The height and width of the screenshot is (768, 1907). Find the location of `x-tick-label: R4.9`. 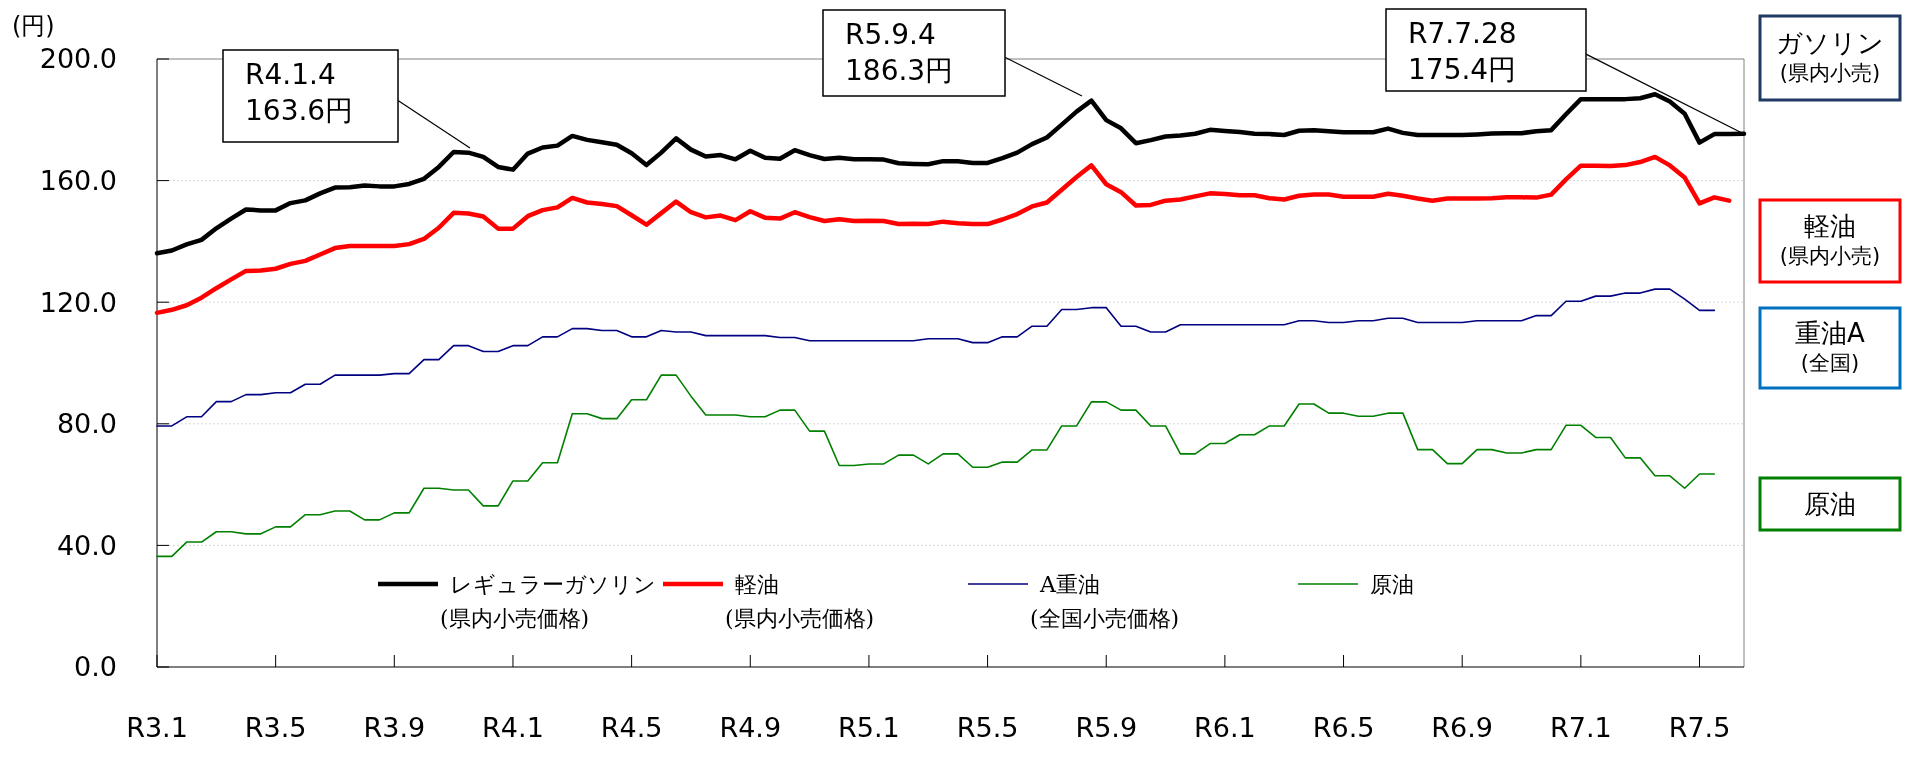

x-tick-label: R4.9 is located at coordinates (750, 727).